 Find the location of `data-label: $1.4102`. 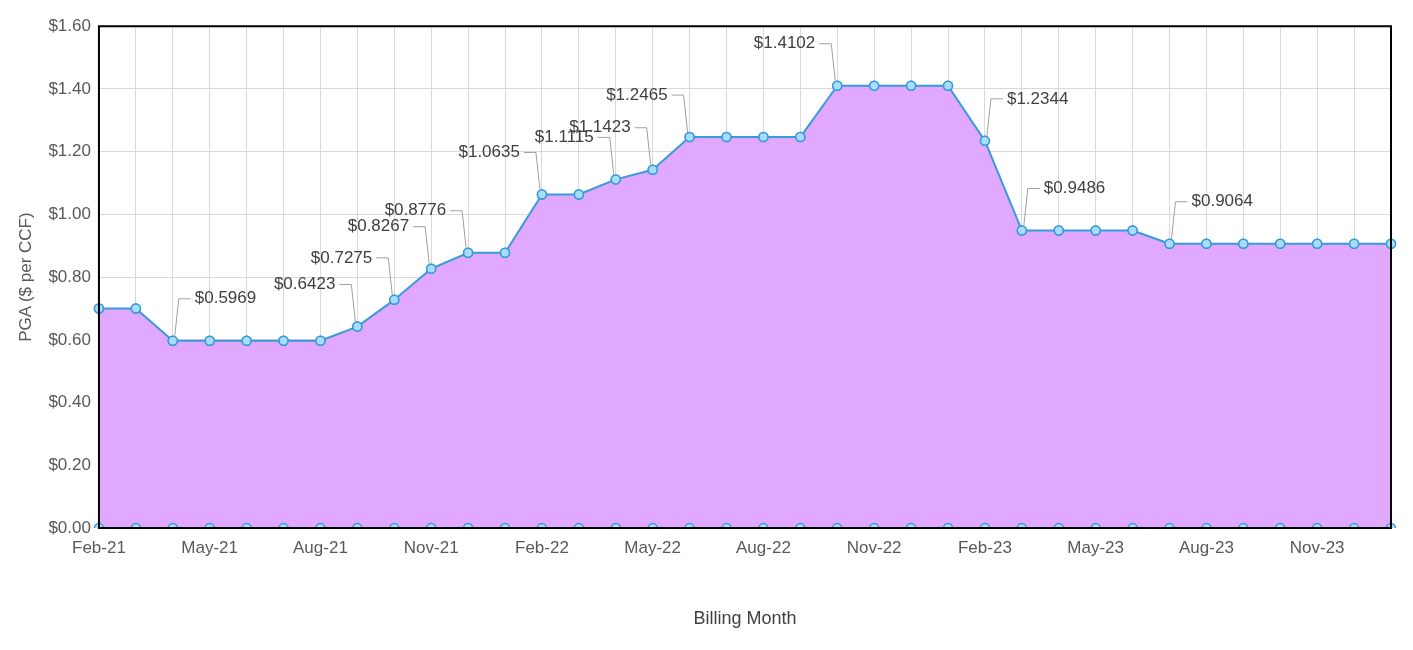

data-label: $1.4102 is located at coordinates (784, 43).